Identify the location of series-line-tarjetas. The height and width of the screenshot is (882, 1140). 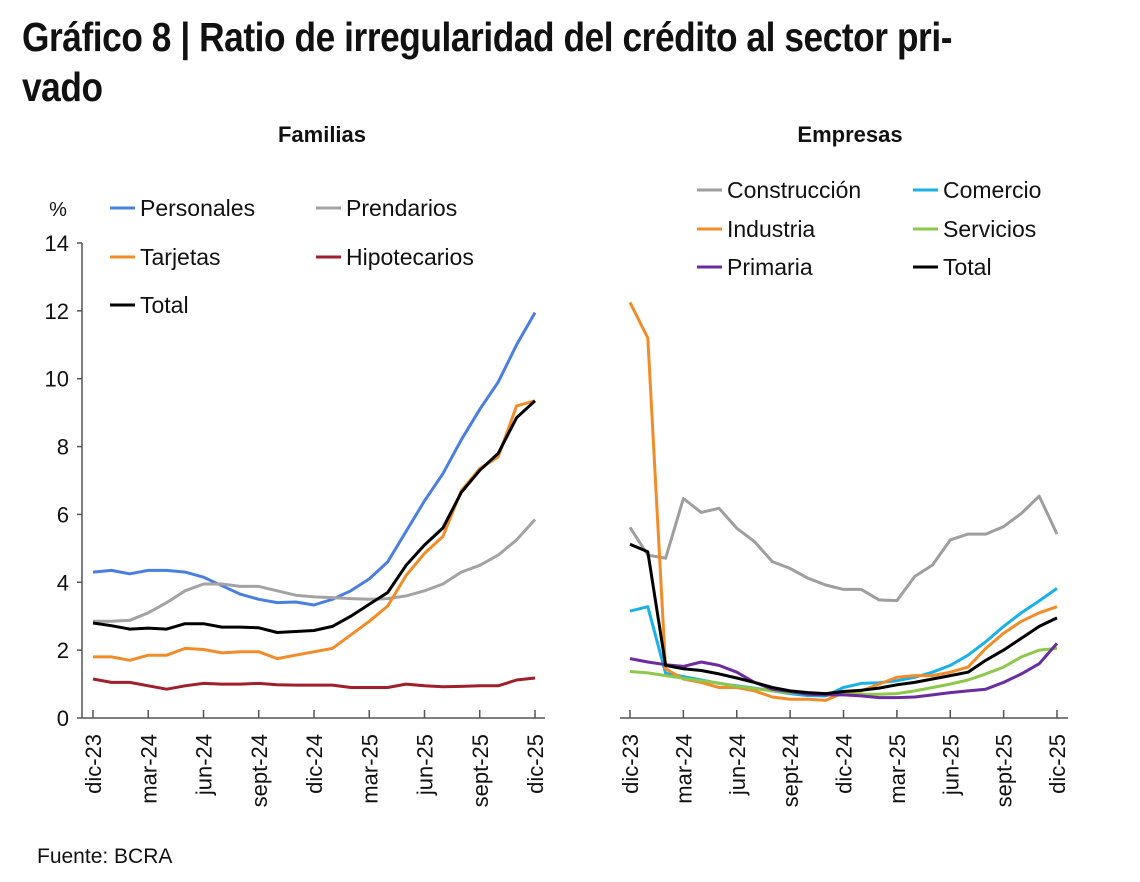
(314, 530).